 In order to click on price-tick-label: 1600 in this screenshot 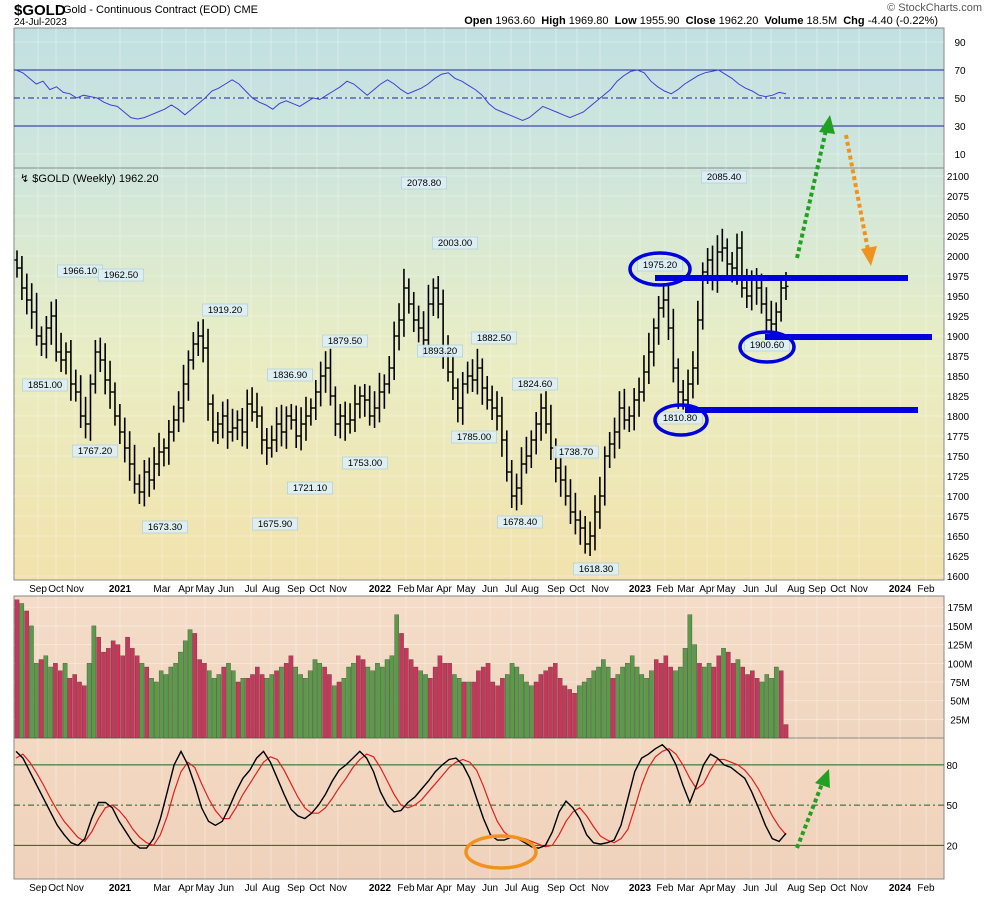, I will do `click(958, 577)`.